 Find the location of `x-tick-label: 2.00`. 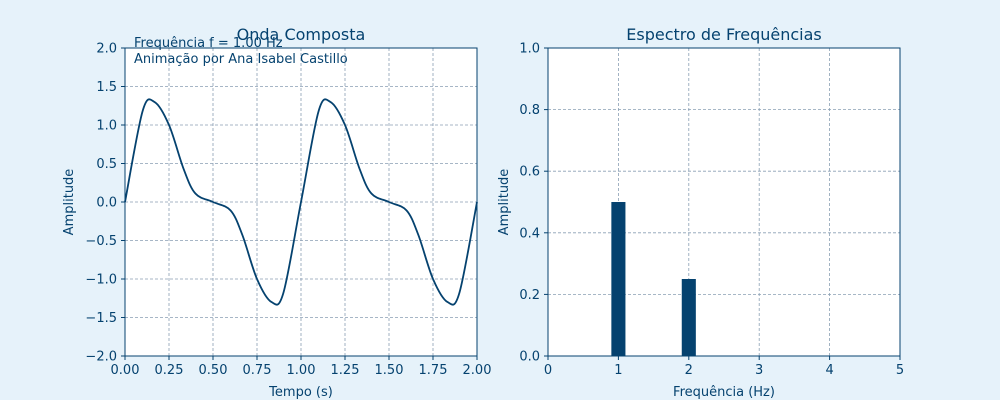

x-tick-label: 2.00 is located at coordinates (477, 370).